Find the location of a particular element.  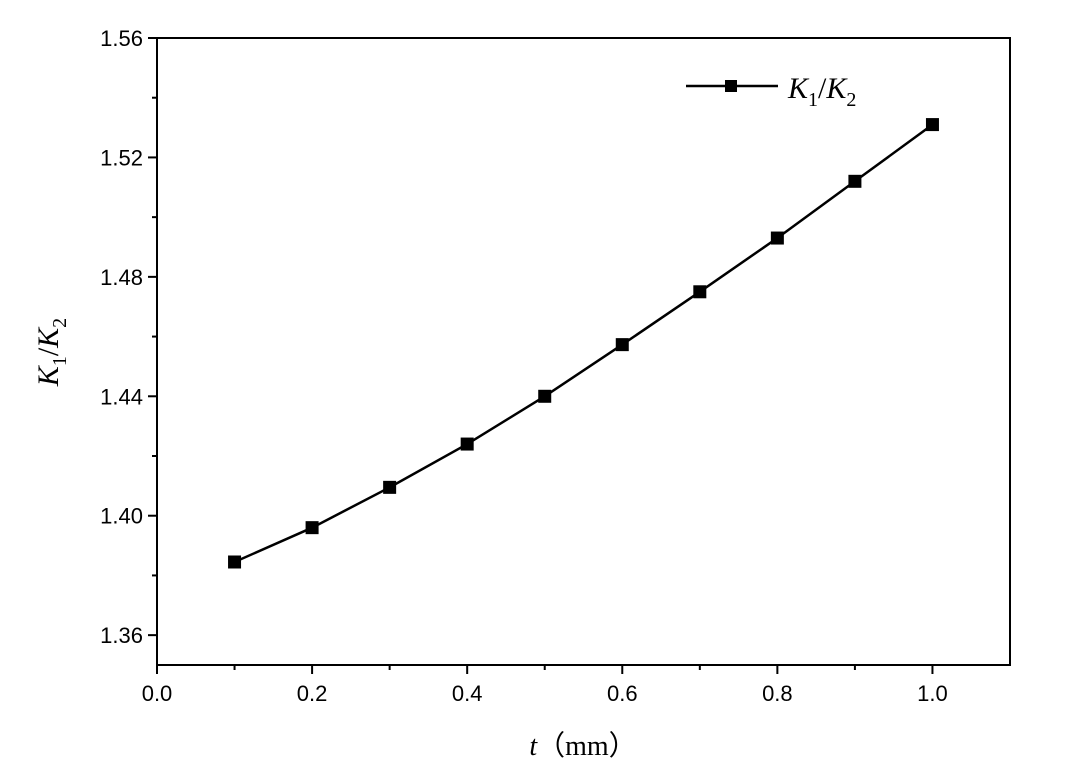

x-tick-label: 0.6 is located at coordinates (622, 693).